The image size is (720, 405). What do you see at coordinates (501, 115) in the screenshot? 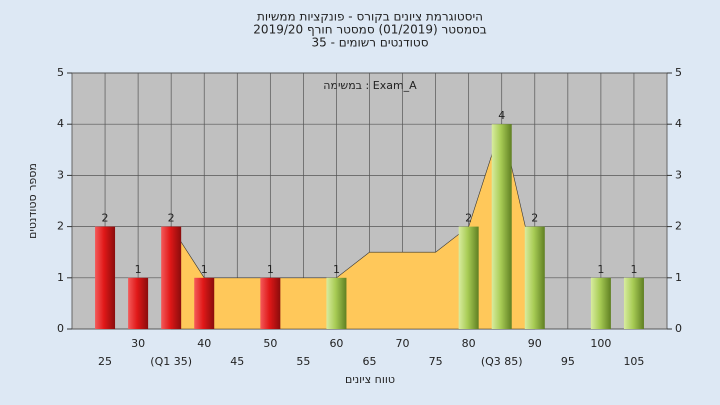
I see `value-label: 4` at bounding box center [501, 115].